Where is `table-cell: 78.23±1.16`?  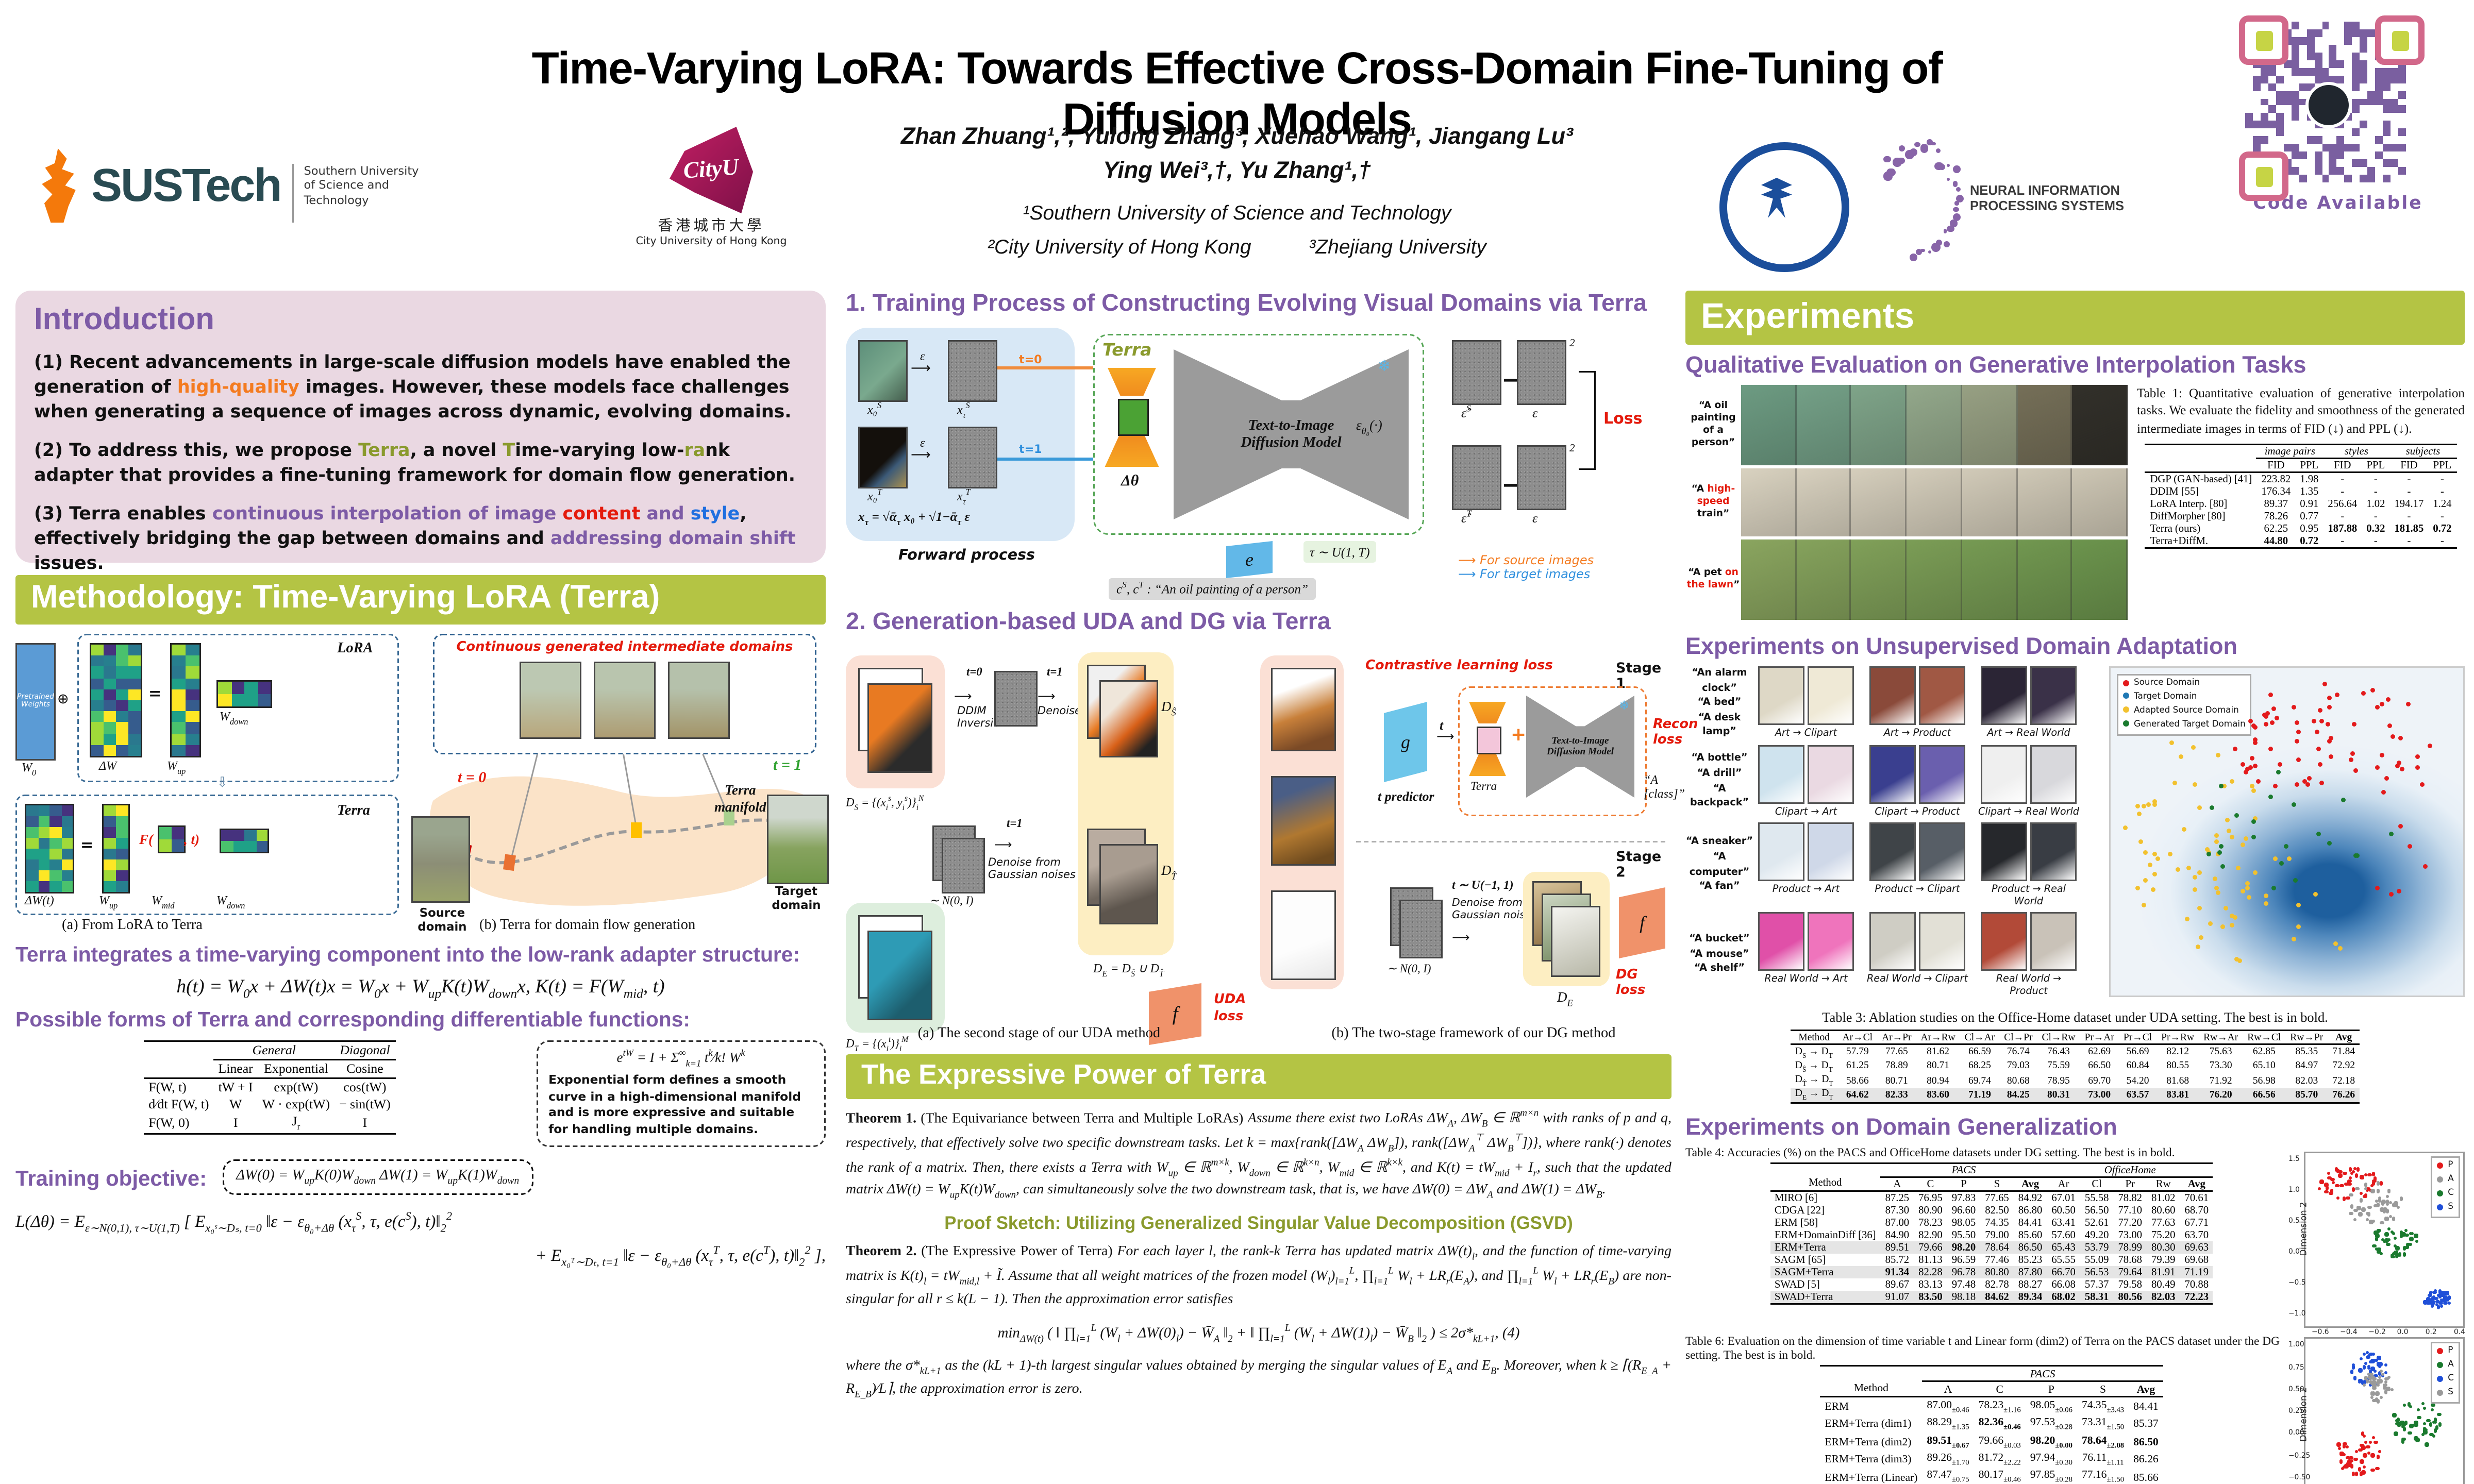 table-cell: 78.23±1.16 is located at coordinates (1999, 1406).